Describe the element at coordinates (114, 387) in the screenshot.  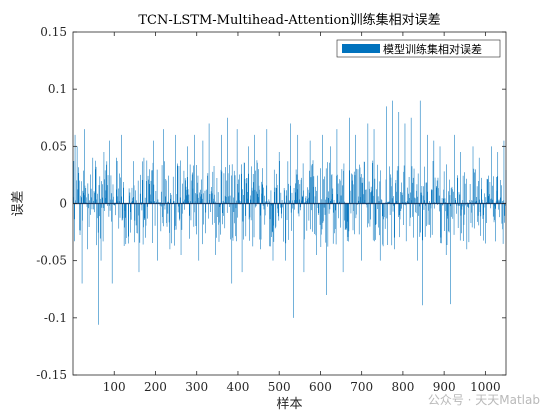
I see `x-tick-label: 100` at that location.